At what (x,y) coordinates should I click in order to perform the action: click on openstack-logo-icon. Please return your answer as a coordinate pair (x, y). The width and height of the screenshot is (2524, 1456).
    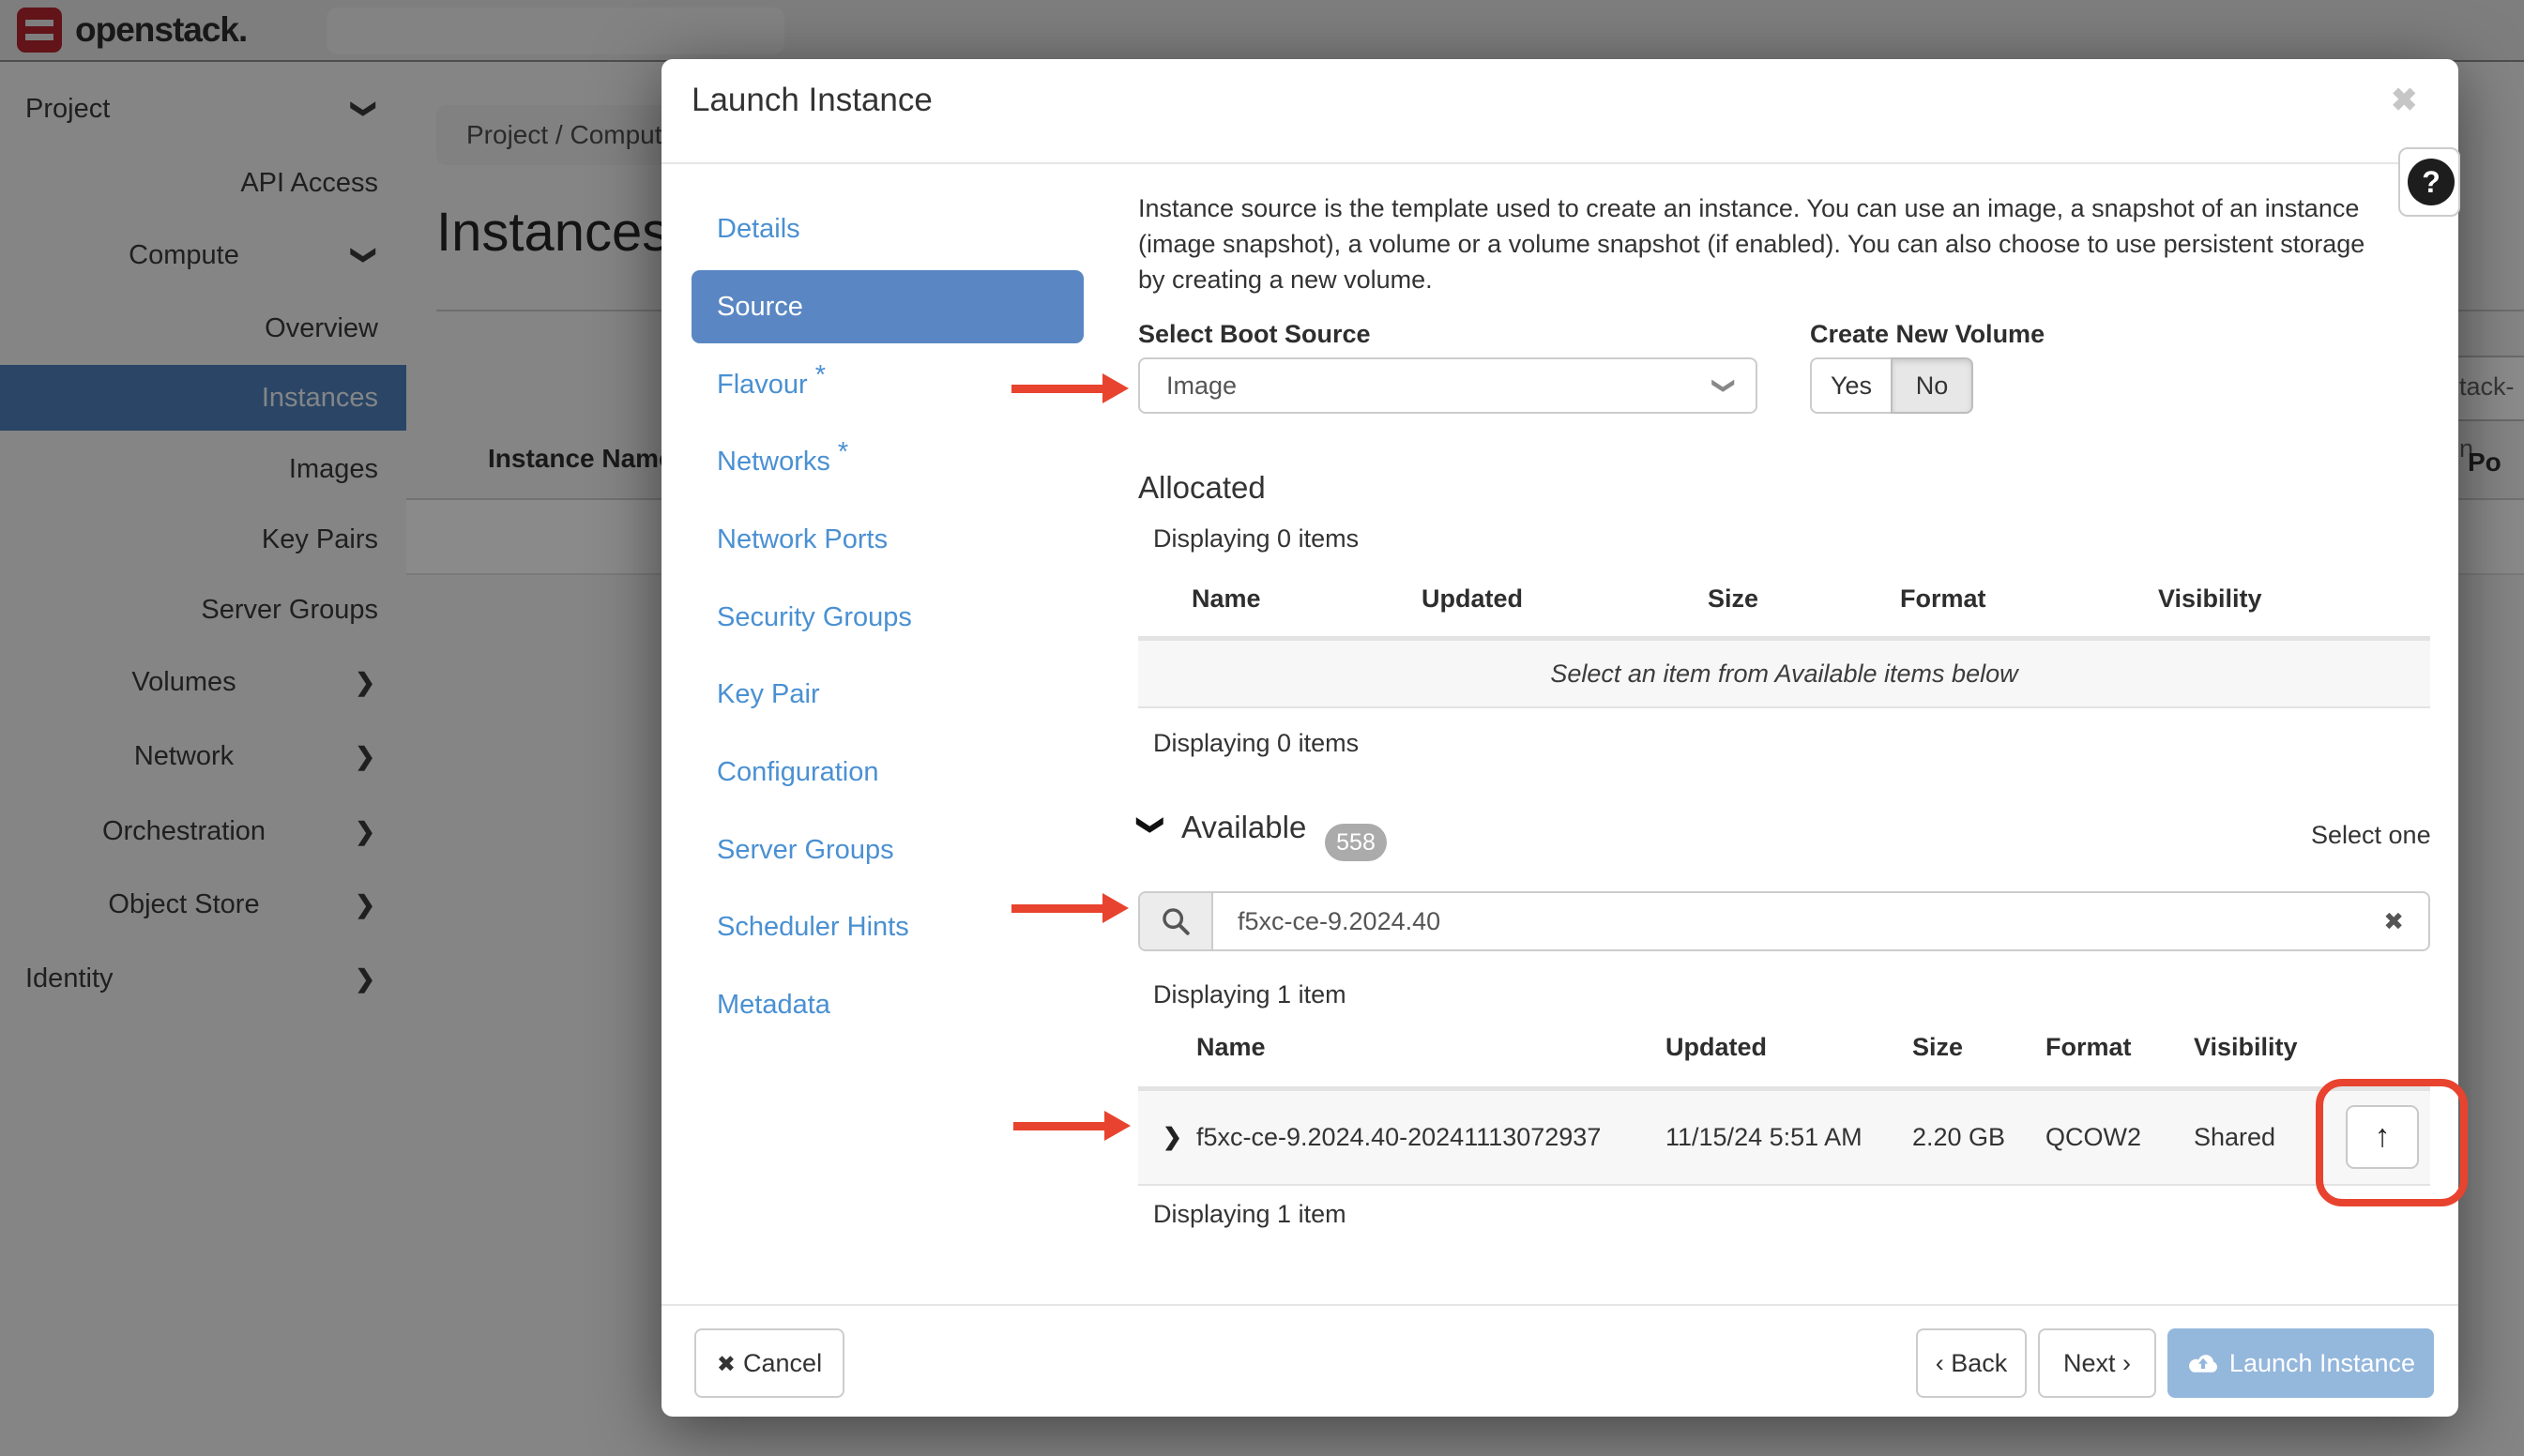
    Looking at the image, I should click on (39, 30).